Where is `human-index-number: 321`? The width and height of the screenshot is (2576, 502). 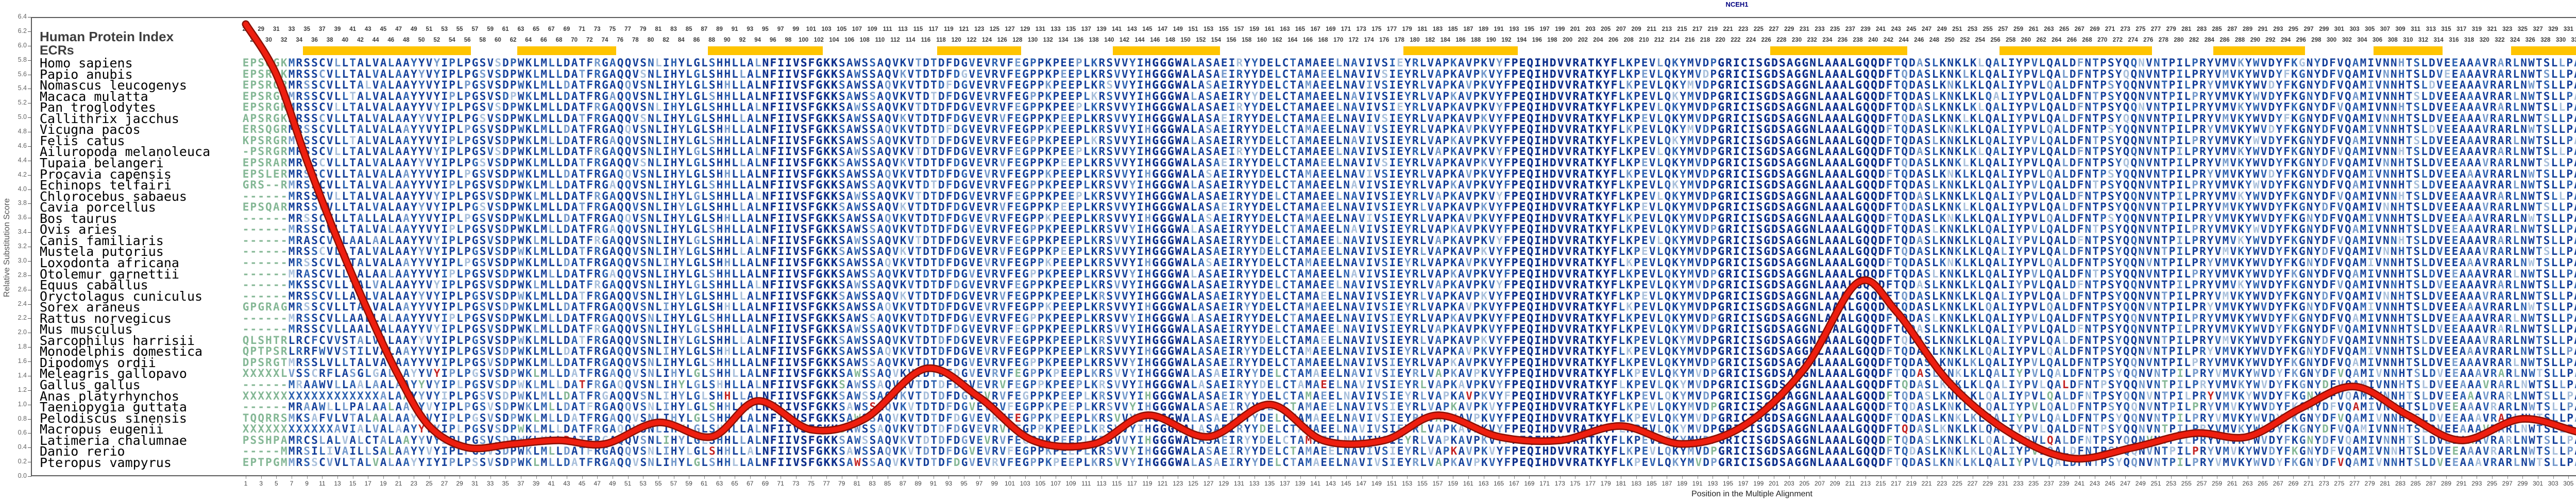
human-index-number: 321 is located at coordinates (2492, 29).